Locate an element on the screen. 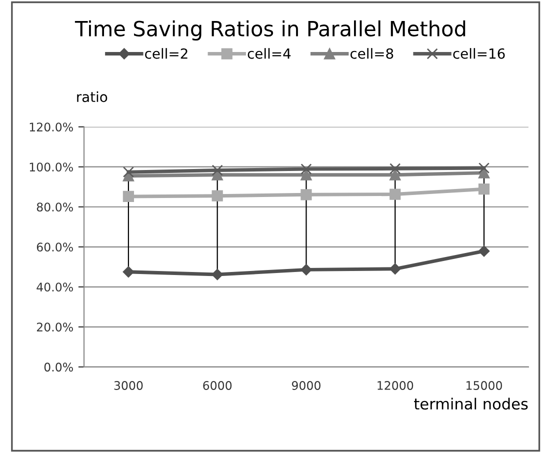 The height and width of the screenshot is (453, 542). legend-label: cell=8 is located at coordinates (372, 53).